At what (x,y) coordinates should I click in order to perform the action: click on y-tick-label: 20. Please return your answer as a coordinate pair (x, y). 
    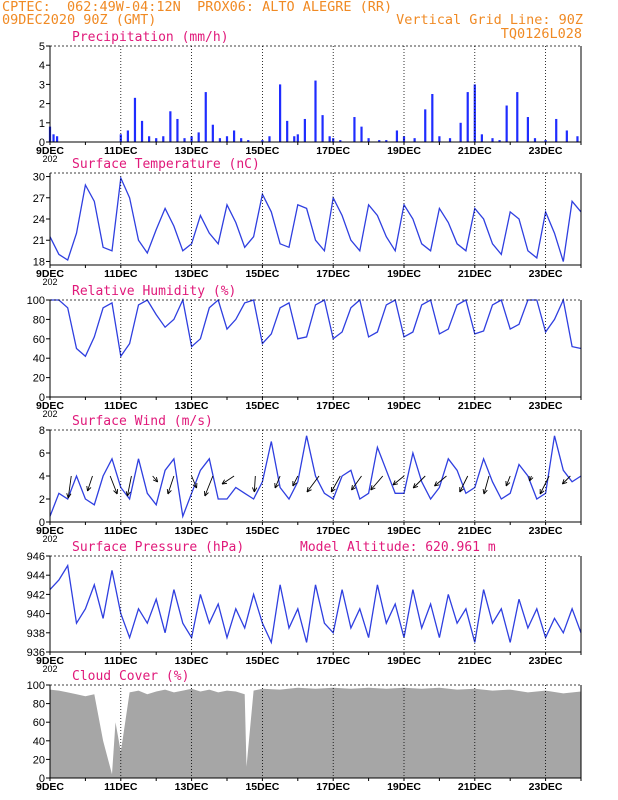
    Looking at the image, I should click on (39, 379).